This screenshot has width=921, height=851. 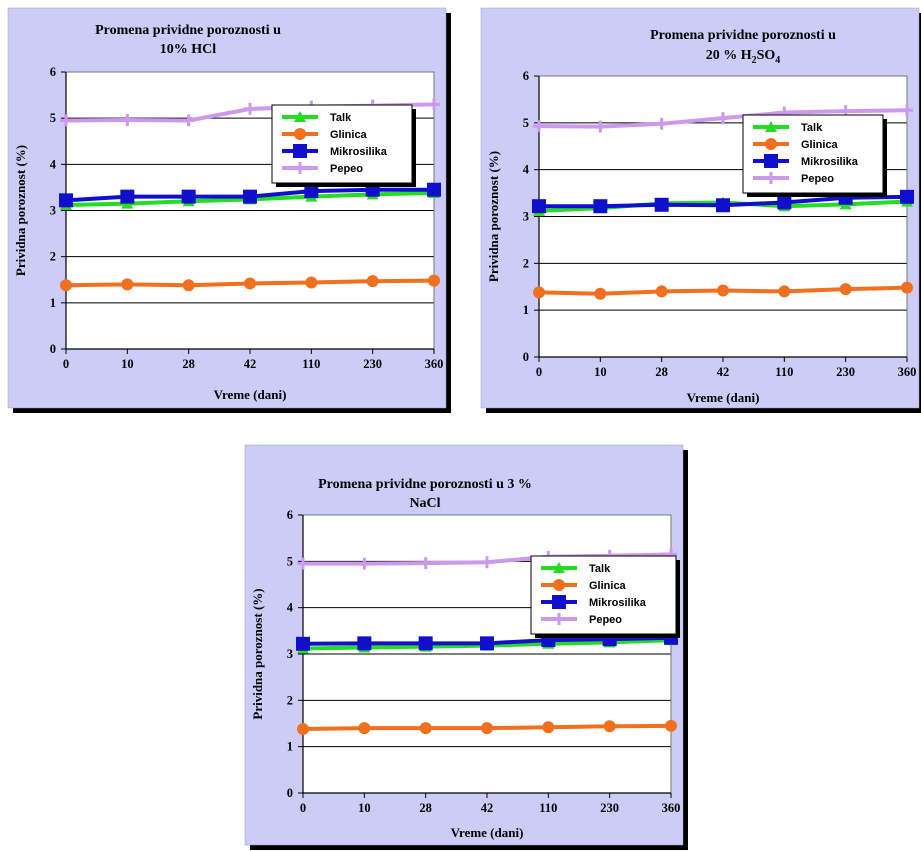 What do you see at coordinates (754, 60) in the screenshot?
I see `title-formula-part: 2` at bounding box center [754, 60].